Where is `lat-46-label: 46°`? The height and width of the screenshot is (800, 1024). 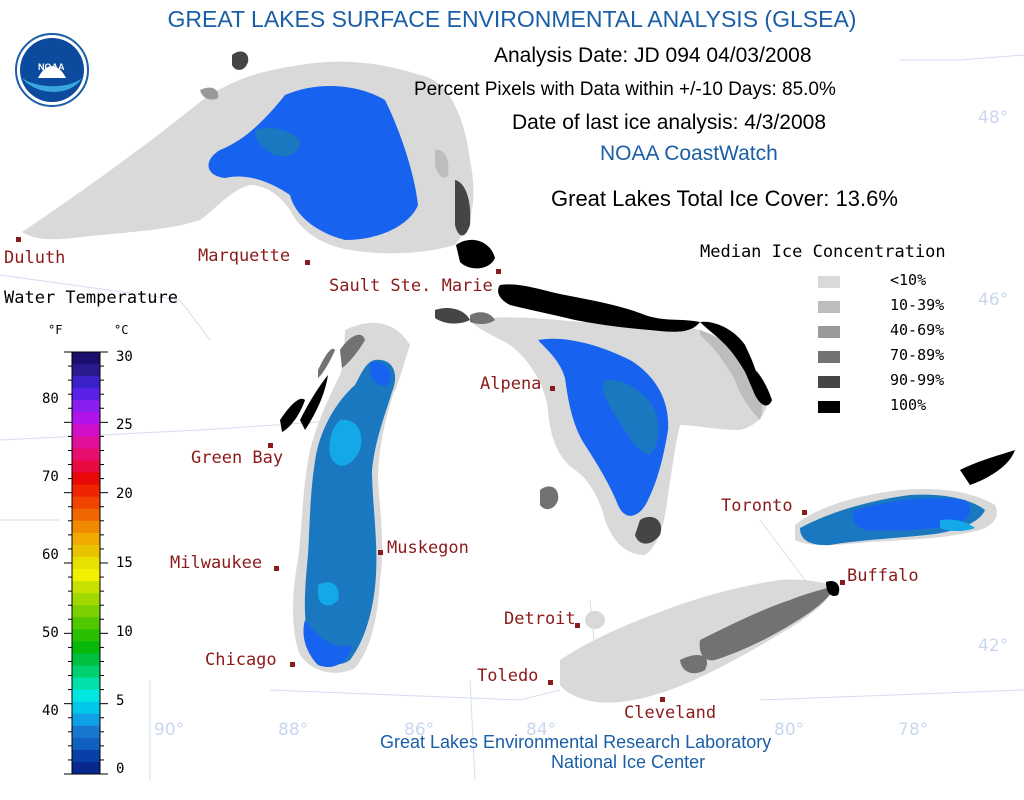 lat-46-label: 46° is located at coordinates (993, 300).